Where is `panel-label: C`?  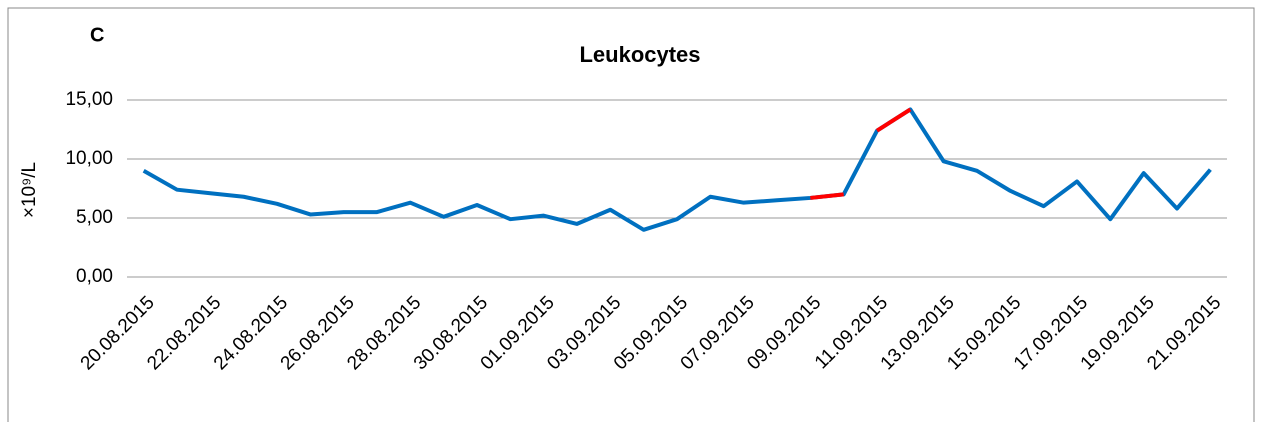 panel-label: C is located at coordinates (97, 35).